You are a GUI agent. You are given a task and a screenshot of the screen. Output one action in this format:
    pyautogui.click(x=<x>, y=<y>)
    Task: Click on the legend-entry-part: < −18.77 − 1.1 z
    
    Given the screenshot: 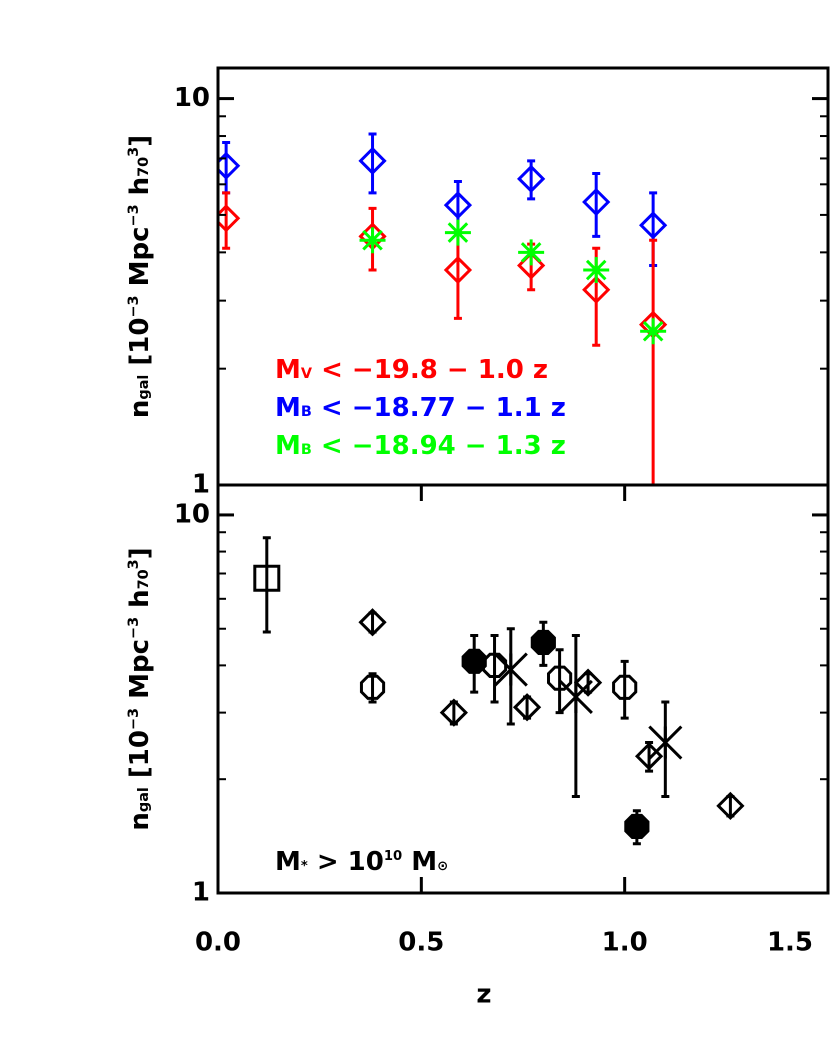 What is the action you would take?
    pyautogui.click(x=439, y=408)
    